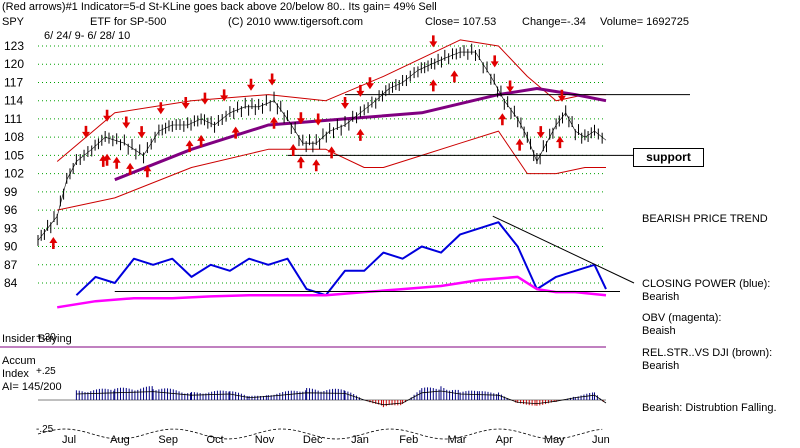  What do you see at coordinates (87, 36) in the screenshot?
I see `header-date-range: 6/ 24/ 9- 6/ 28/ 10` at bounding box center [87, 36].